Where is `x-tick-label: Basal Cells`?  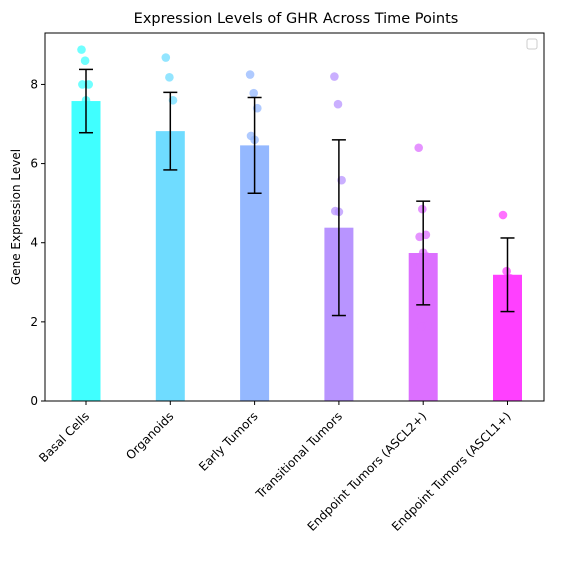 x-tick-label: Basal Cells is located at coordinates (64, 437).